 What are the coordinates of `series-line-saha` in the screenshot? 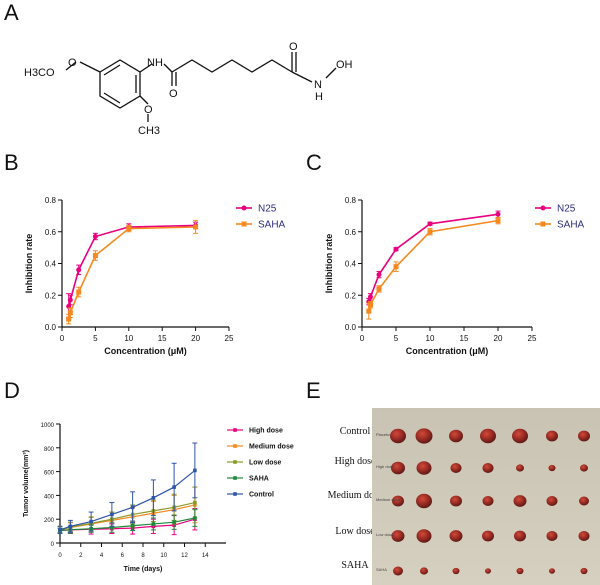 It's located at (131, 273).